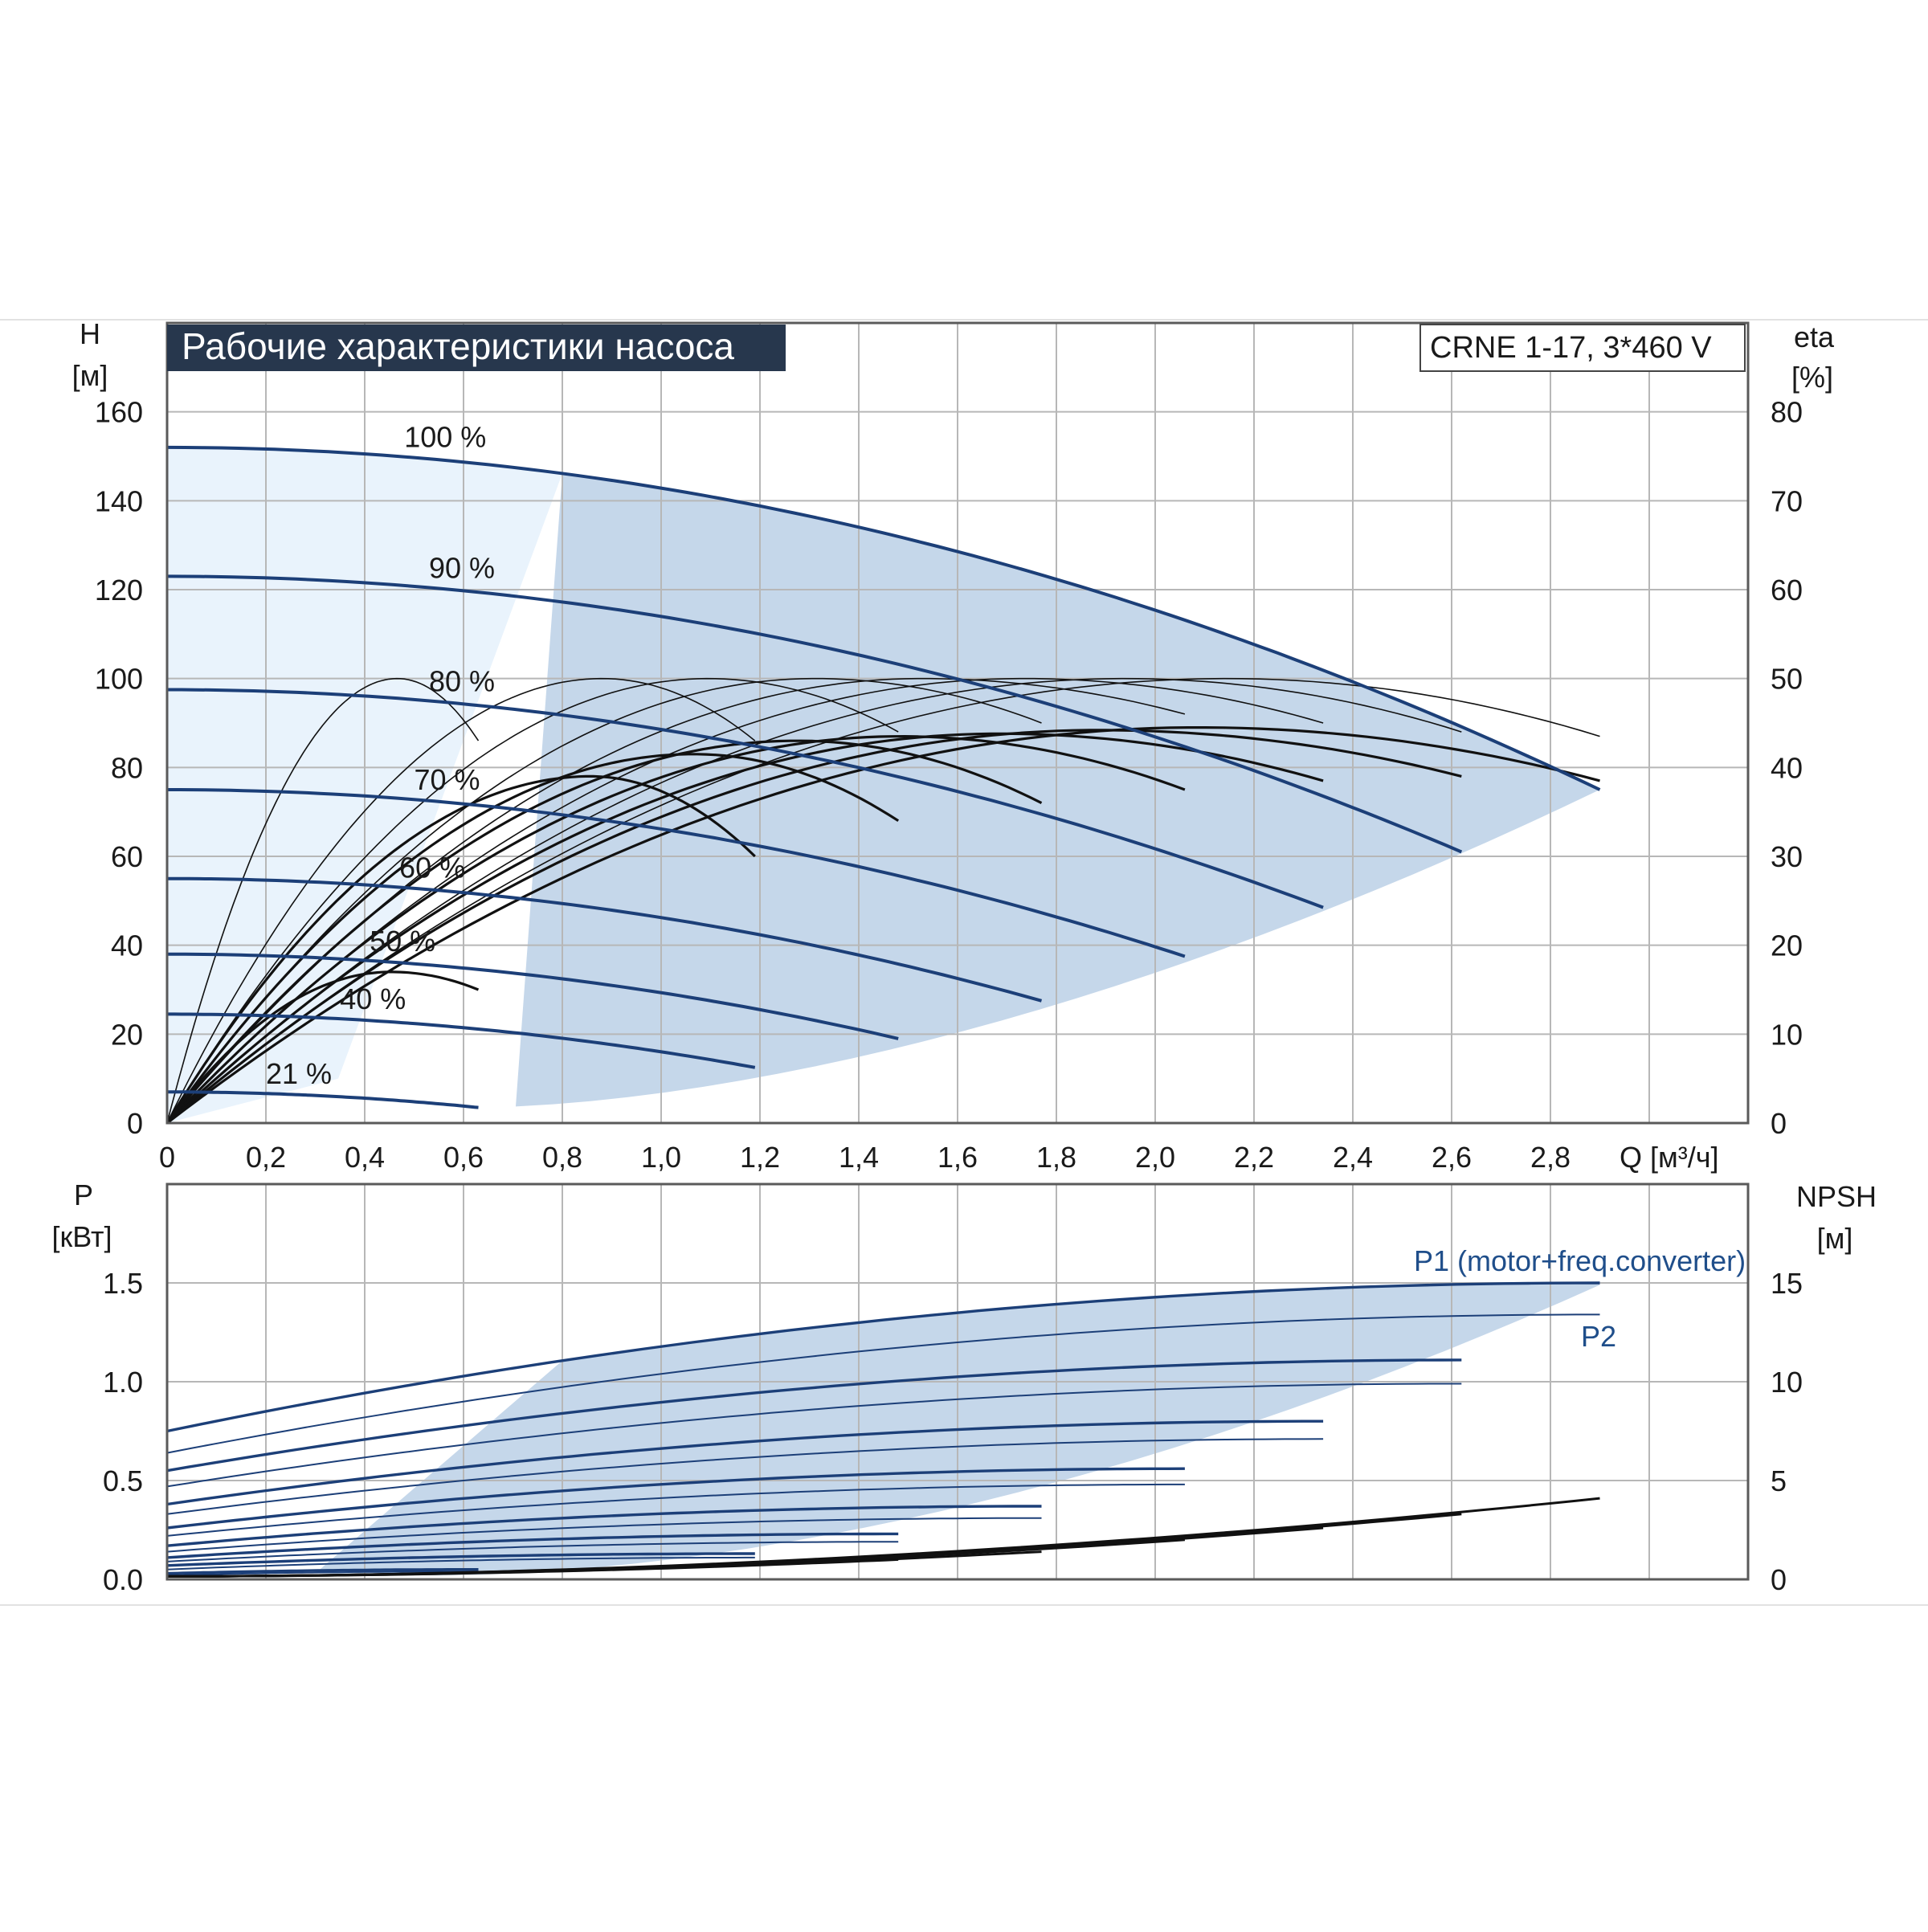 The image size is (1928, 1932). I want to click on x-tick: 1,8, so click(1056, 1157).